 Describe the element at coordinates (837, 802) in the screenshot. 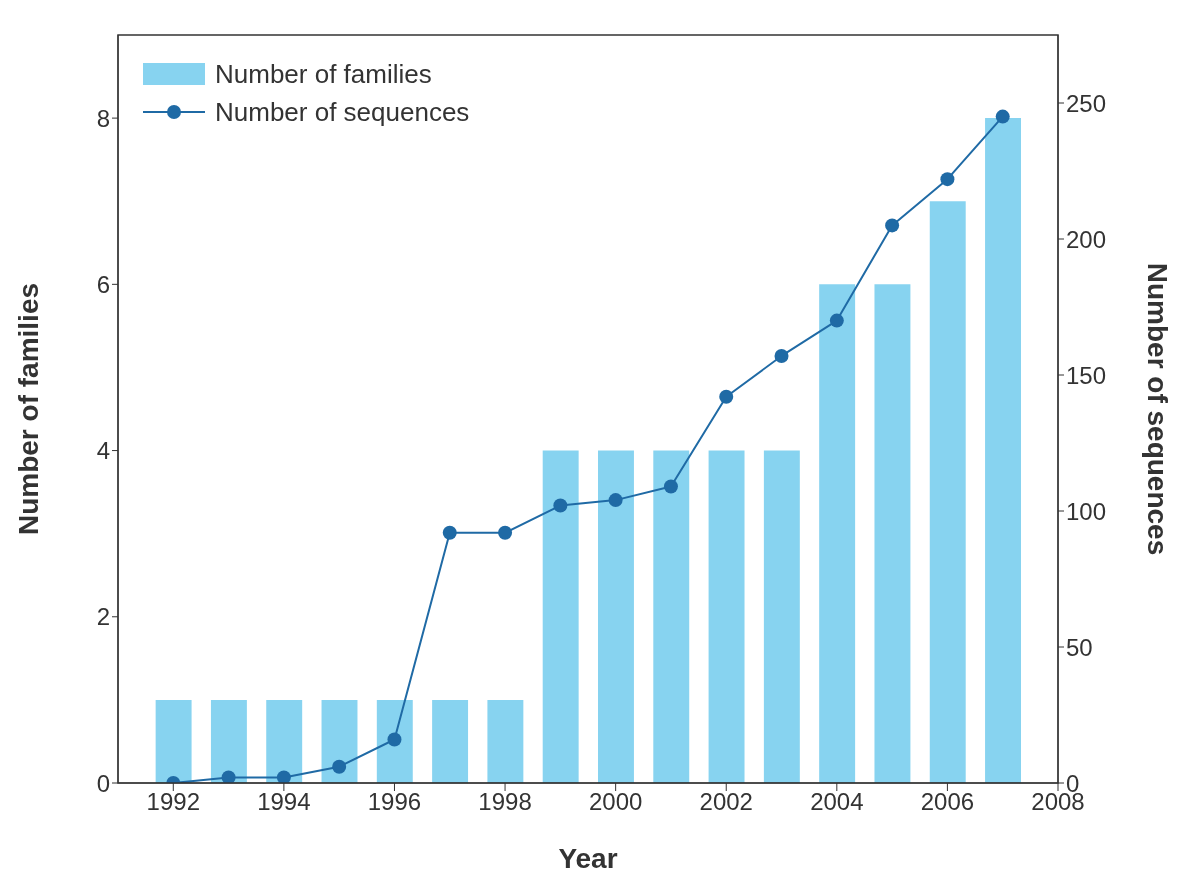

I see `x-tick-label: 2004` at that location.